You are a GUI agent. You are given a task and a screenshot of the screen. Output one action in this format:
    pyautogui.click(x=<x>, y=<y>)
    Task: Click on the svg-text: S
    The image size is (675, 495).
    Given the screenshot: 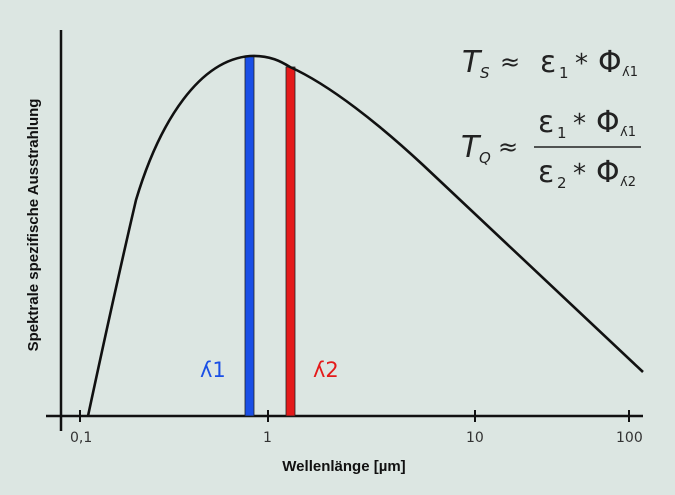 What is the action you would take?
    pyautogui.click(x=485, y=73)
    